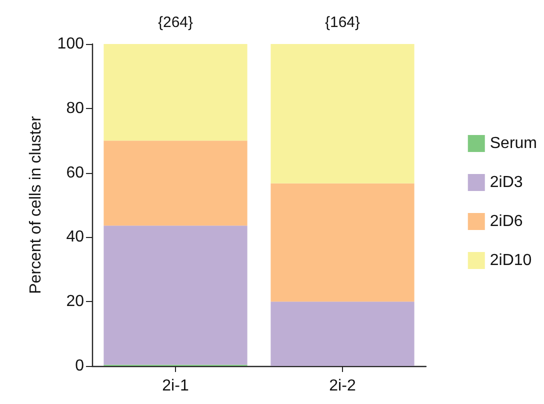  Describe the element at coordinates (342, 386) in the screenshot. I see `x-tick-label: 2i-2` at that location.